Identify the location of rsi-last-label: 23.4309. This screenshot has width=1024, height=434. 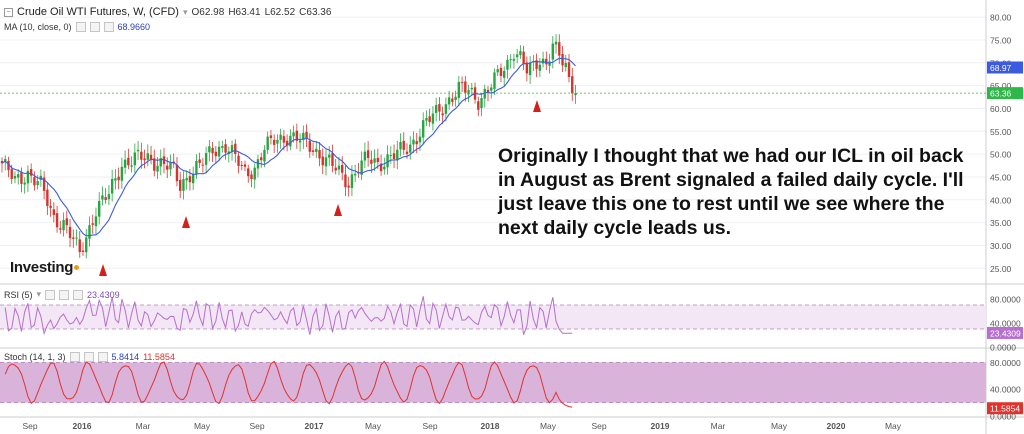
(1005, 333).